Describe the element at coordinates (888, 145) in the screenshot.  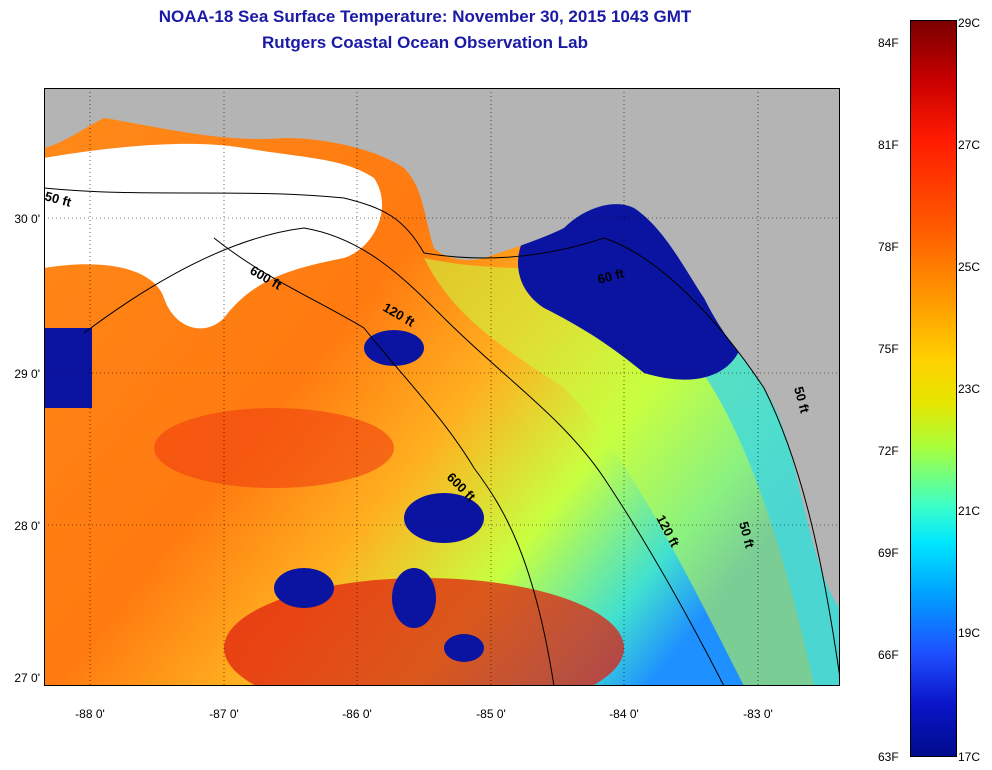
I see `colorbar-f-label: 81F` at that location.